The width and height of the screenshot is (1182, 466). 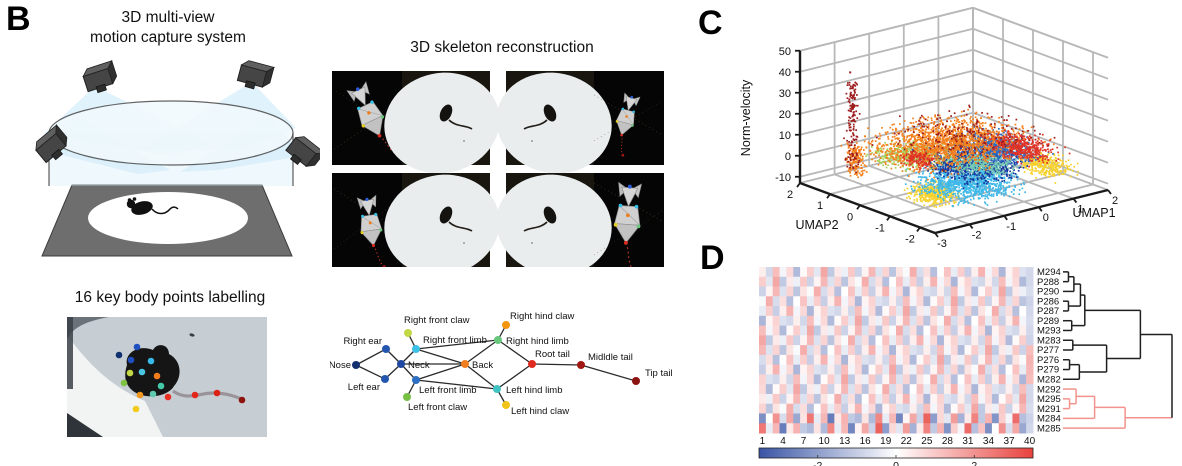 What do you see at coordinates (502, 47) in the screenshot?
I see `skeleton-reconstruction-title: 3D skeleton reconstruction` at bounding box center [502, 47].